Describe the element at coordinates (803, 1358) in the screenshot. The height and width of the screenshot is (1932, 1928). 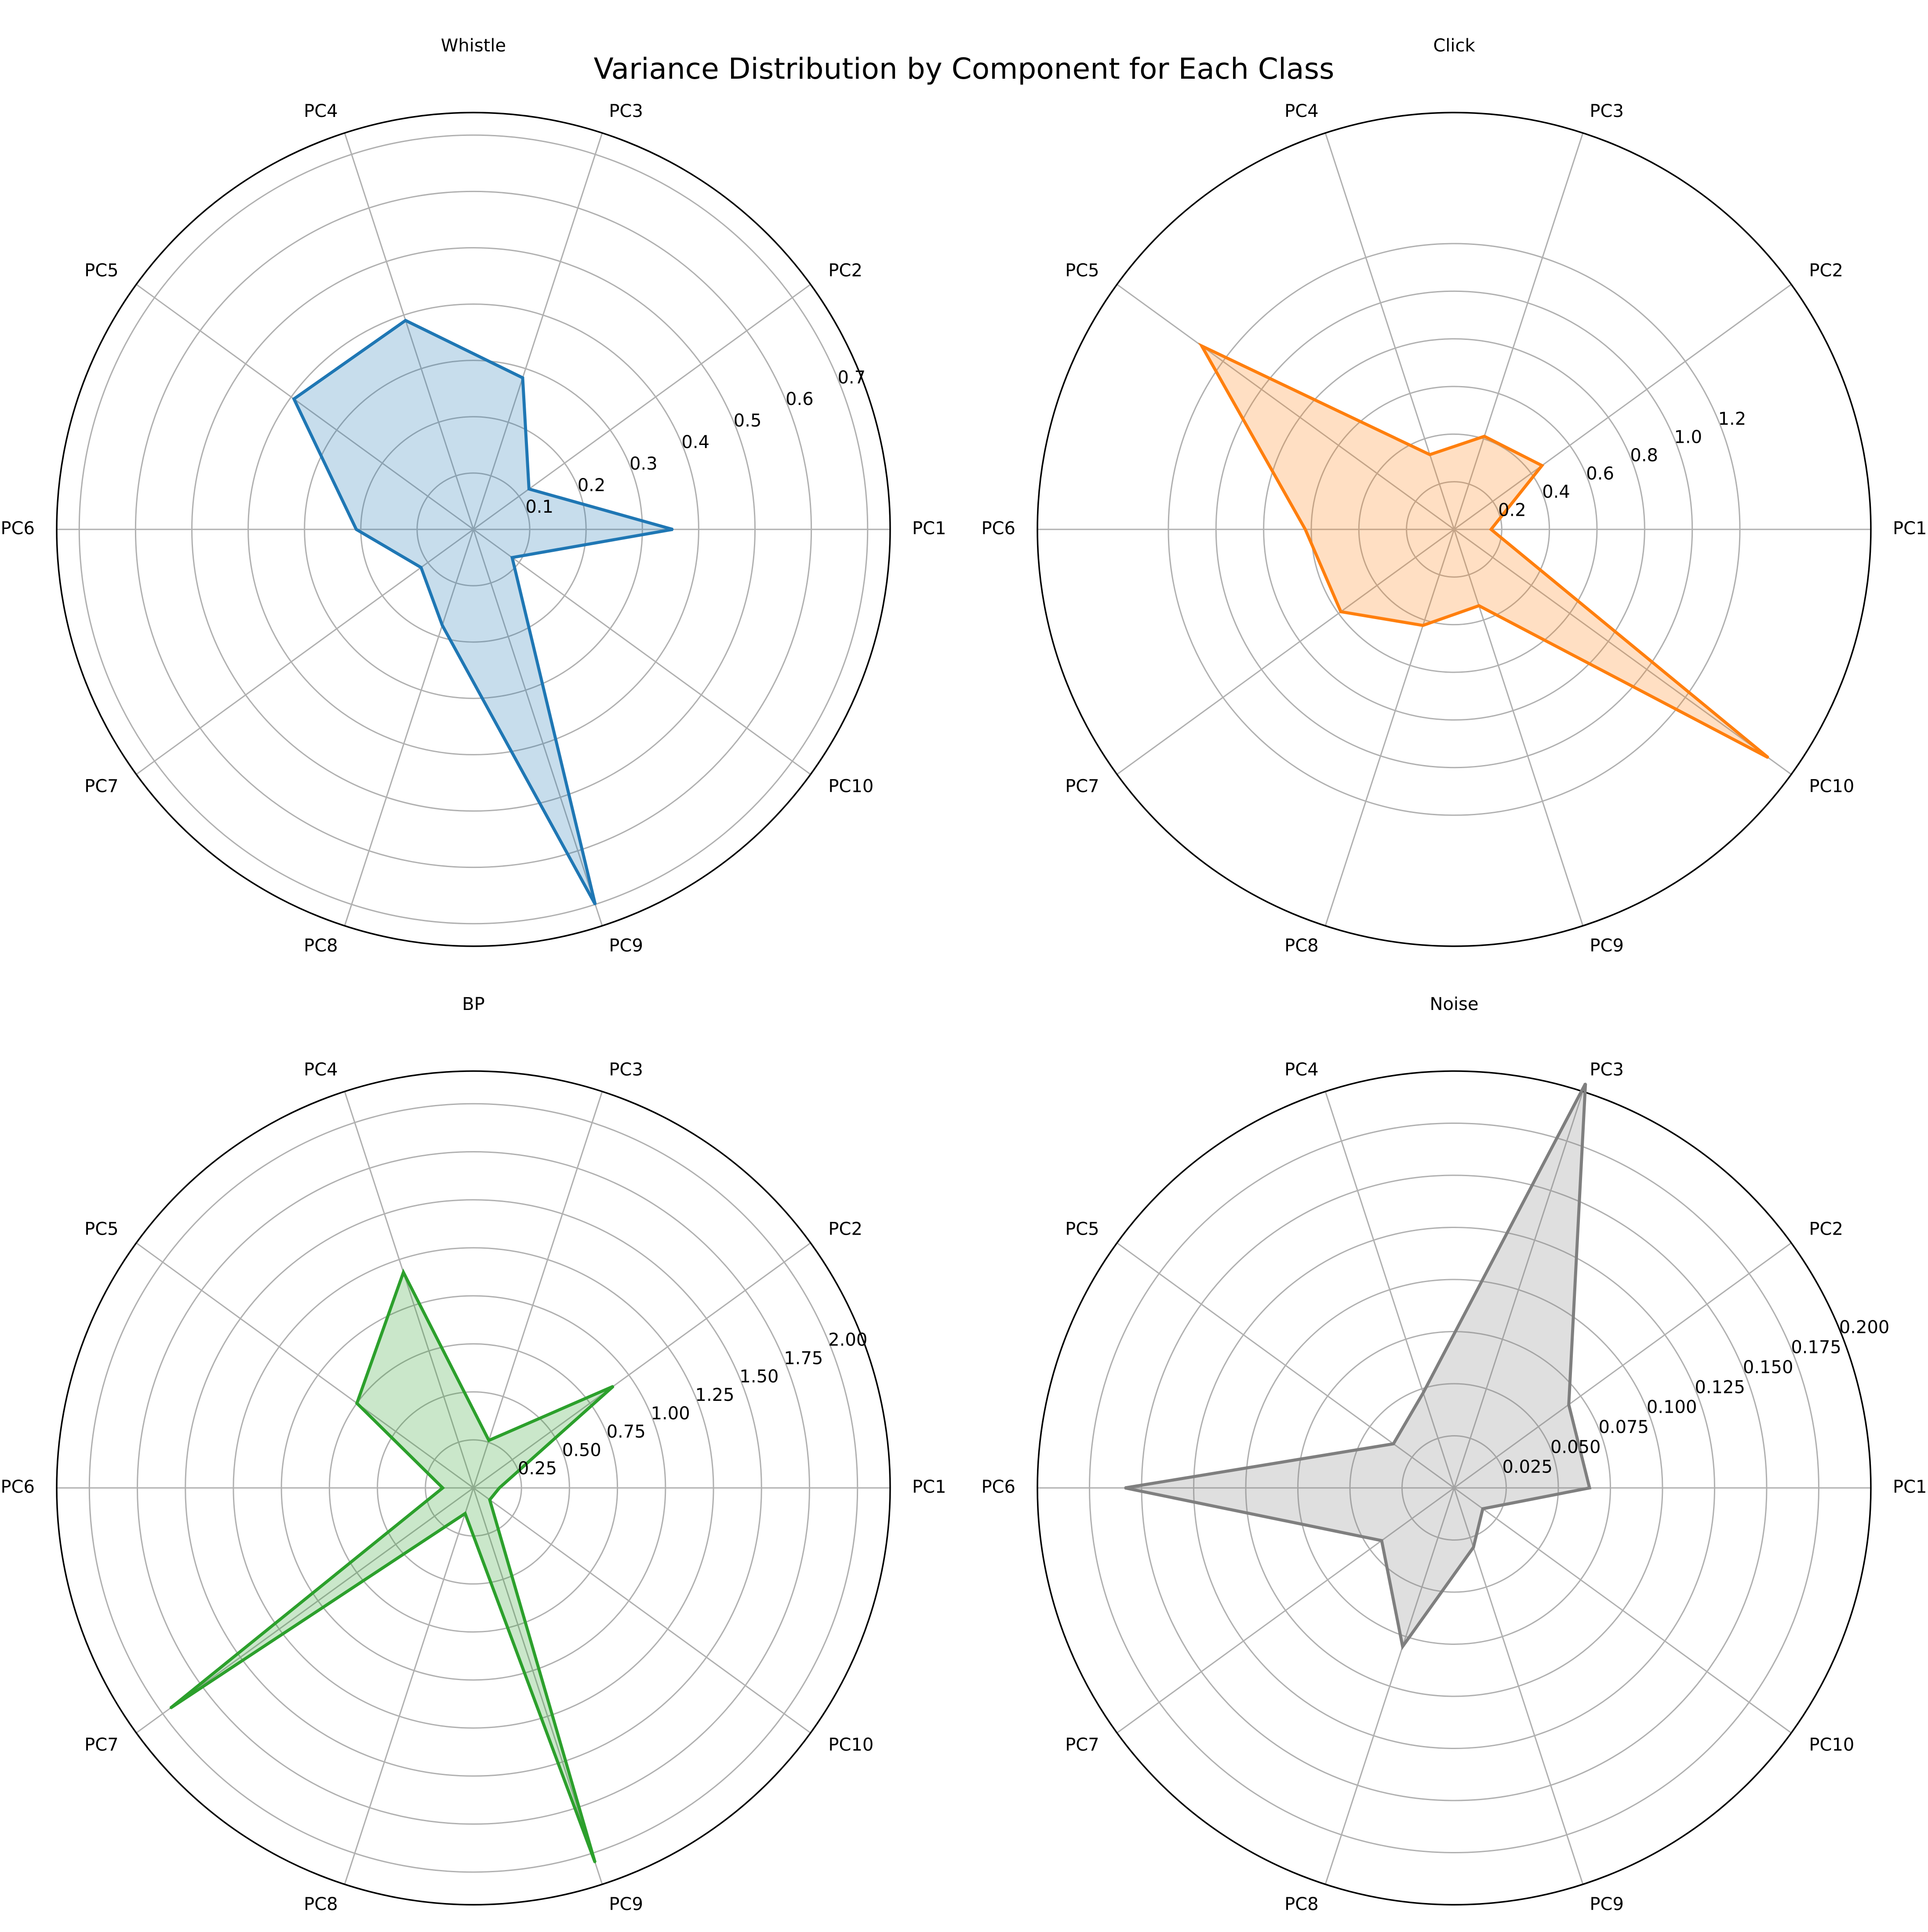
I see `radial-tick-label: 1.75` at that location.